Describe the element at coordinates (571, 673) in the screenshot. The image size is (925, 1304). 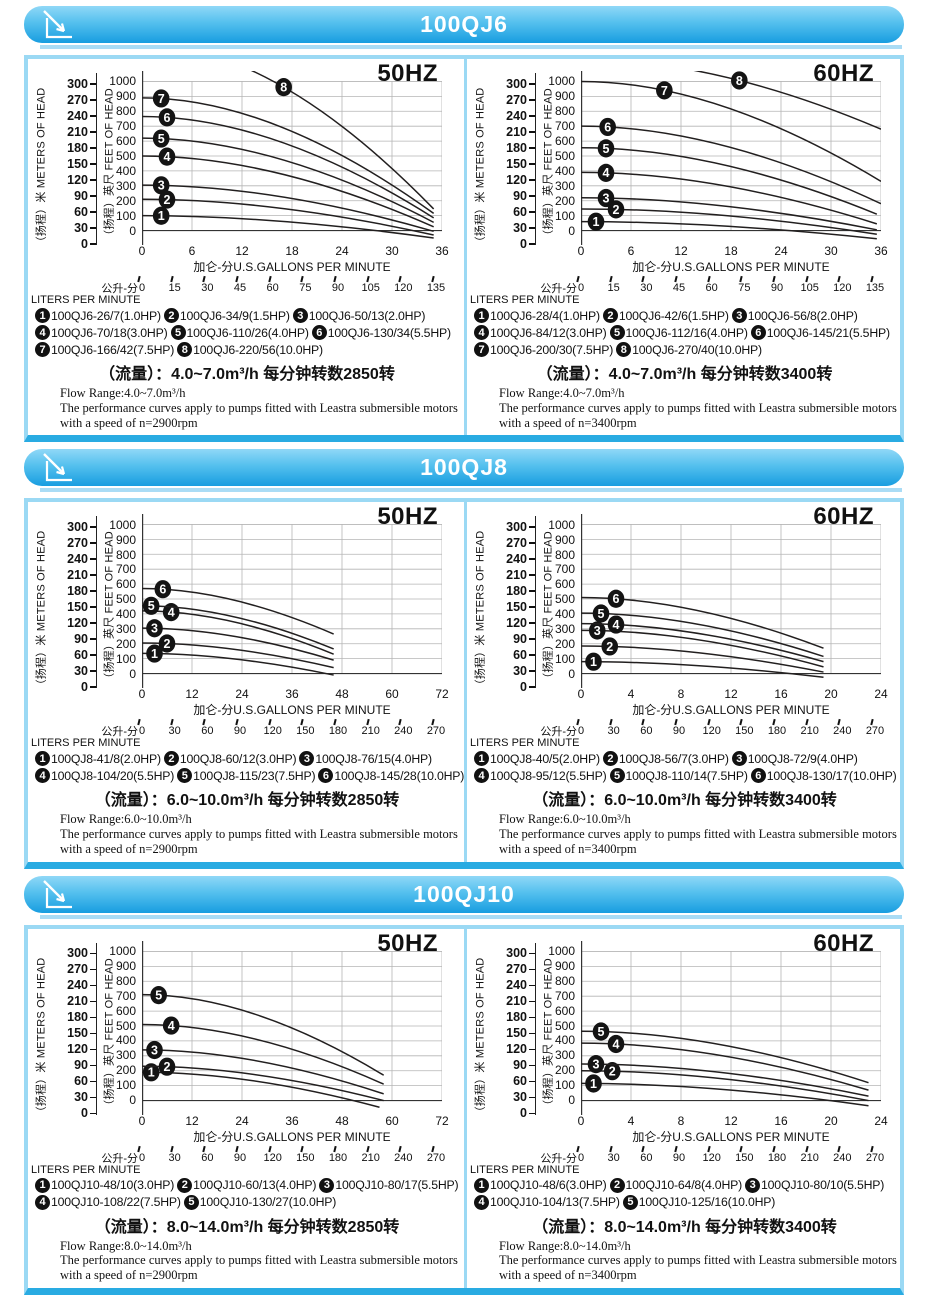
I see `feet-axis-label: 0` at that location.